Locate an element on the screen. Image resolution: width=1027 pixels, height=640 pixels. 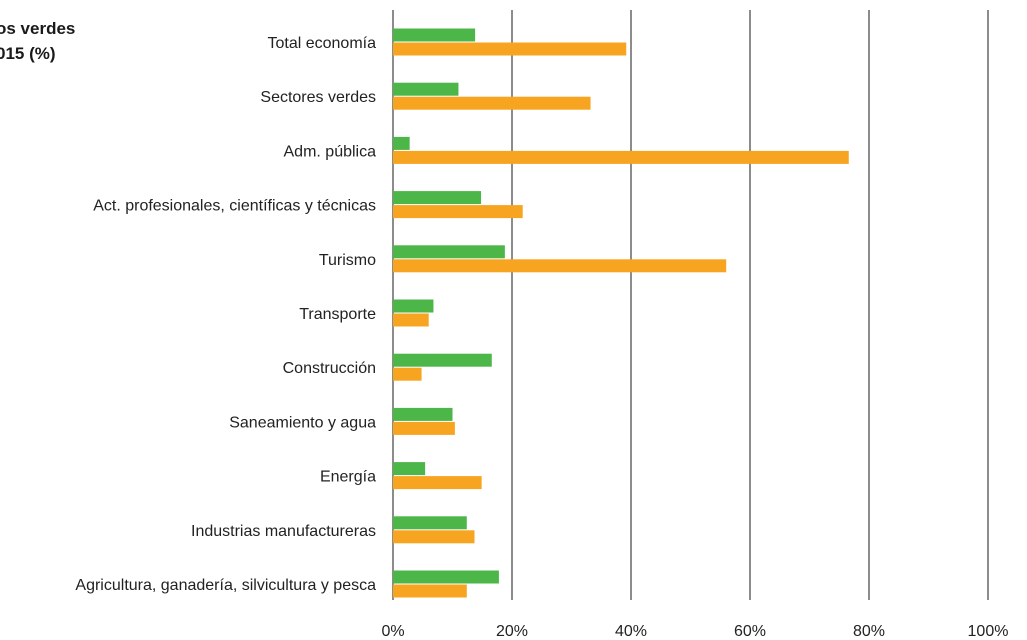
category-label: Total economía is located at coordinates (321, 43).